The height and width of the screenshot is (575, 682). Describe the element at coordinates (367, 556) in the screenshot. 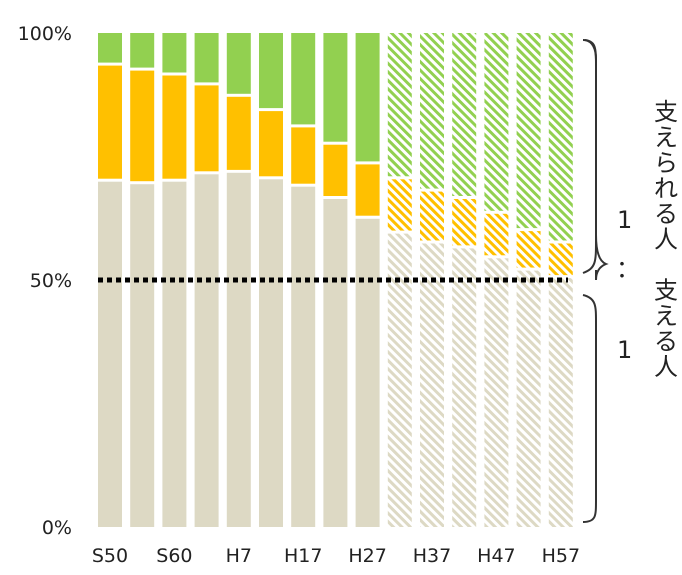

I see `x-tick-label: H27` at that location.